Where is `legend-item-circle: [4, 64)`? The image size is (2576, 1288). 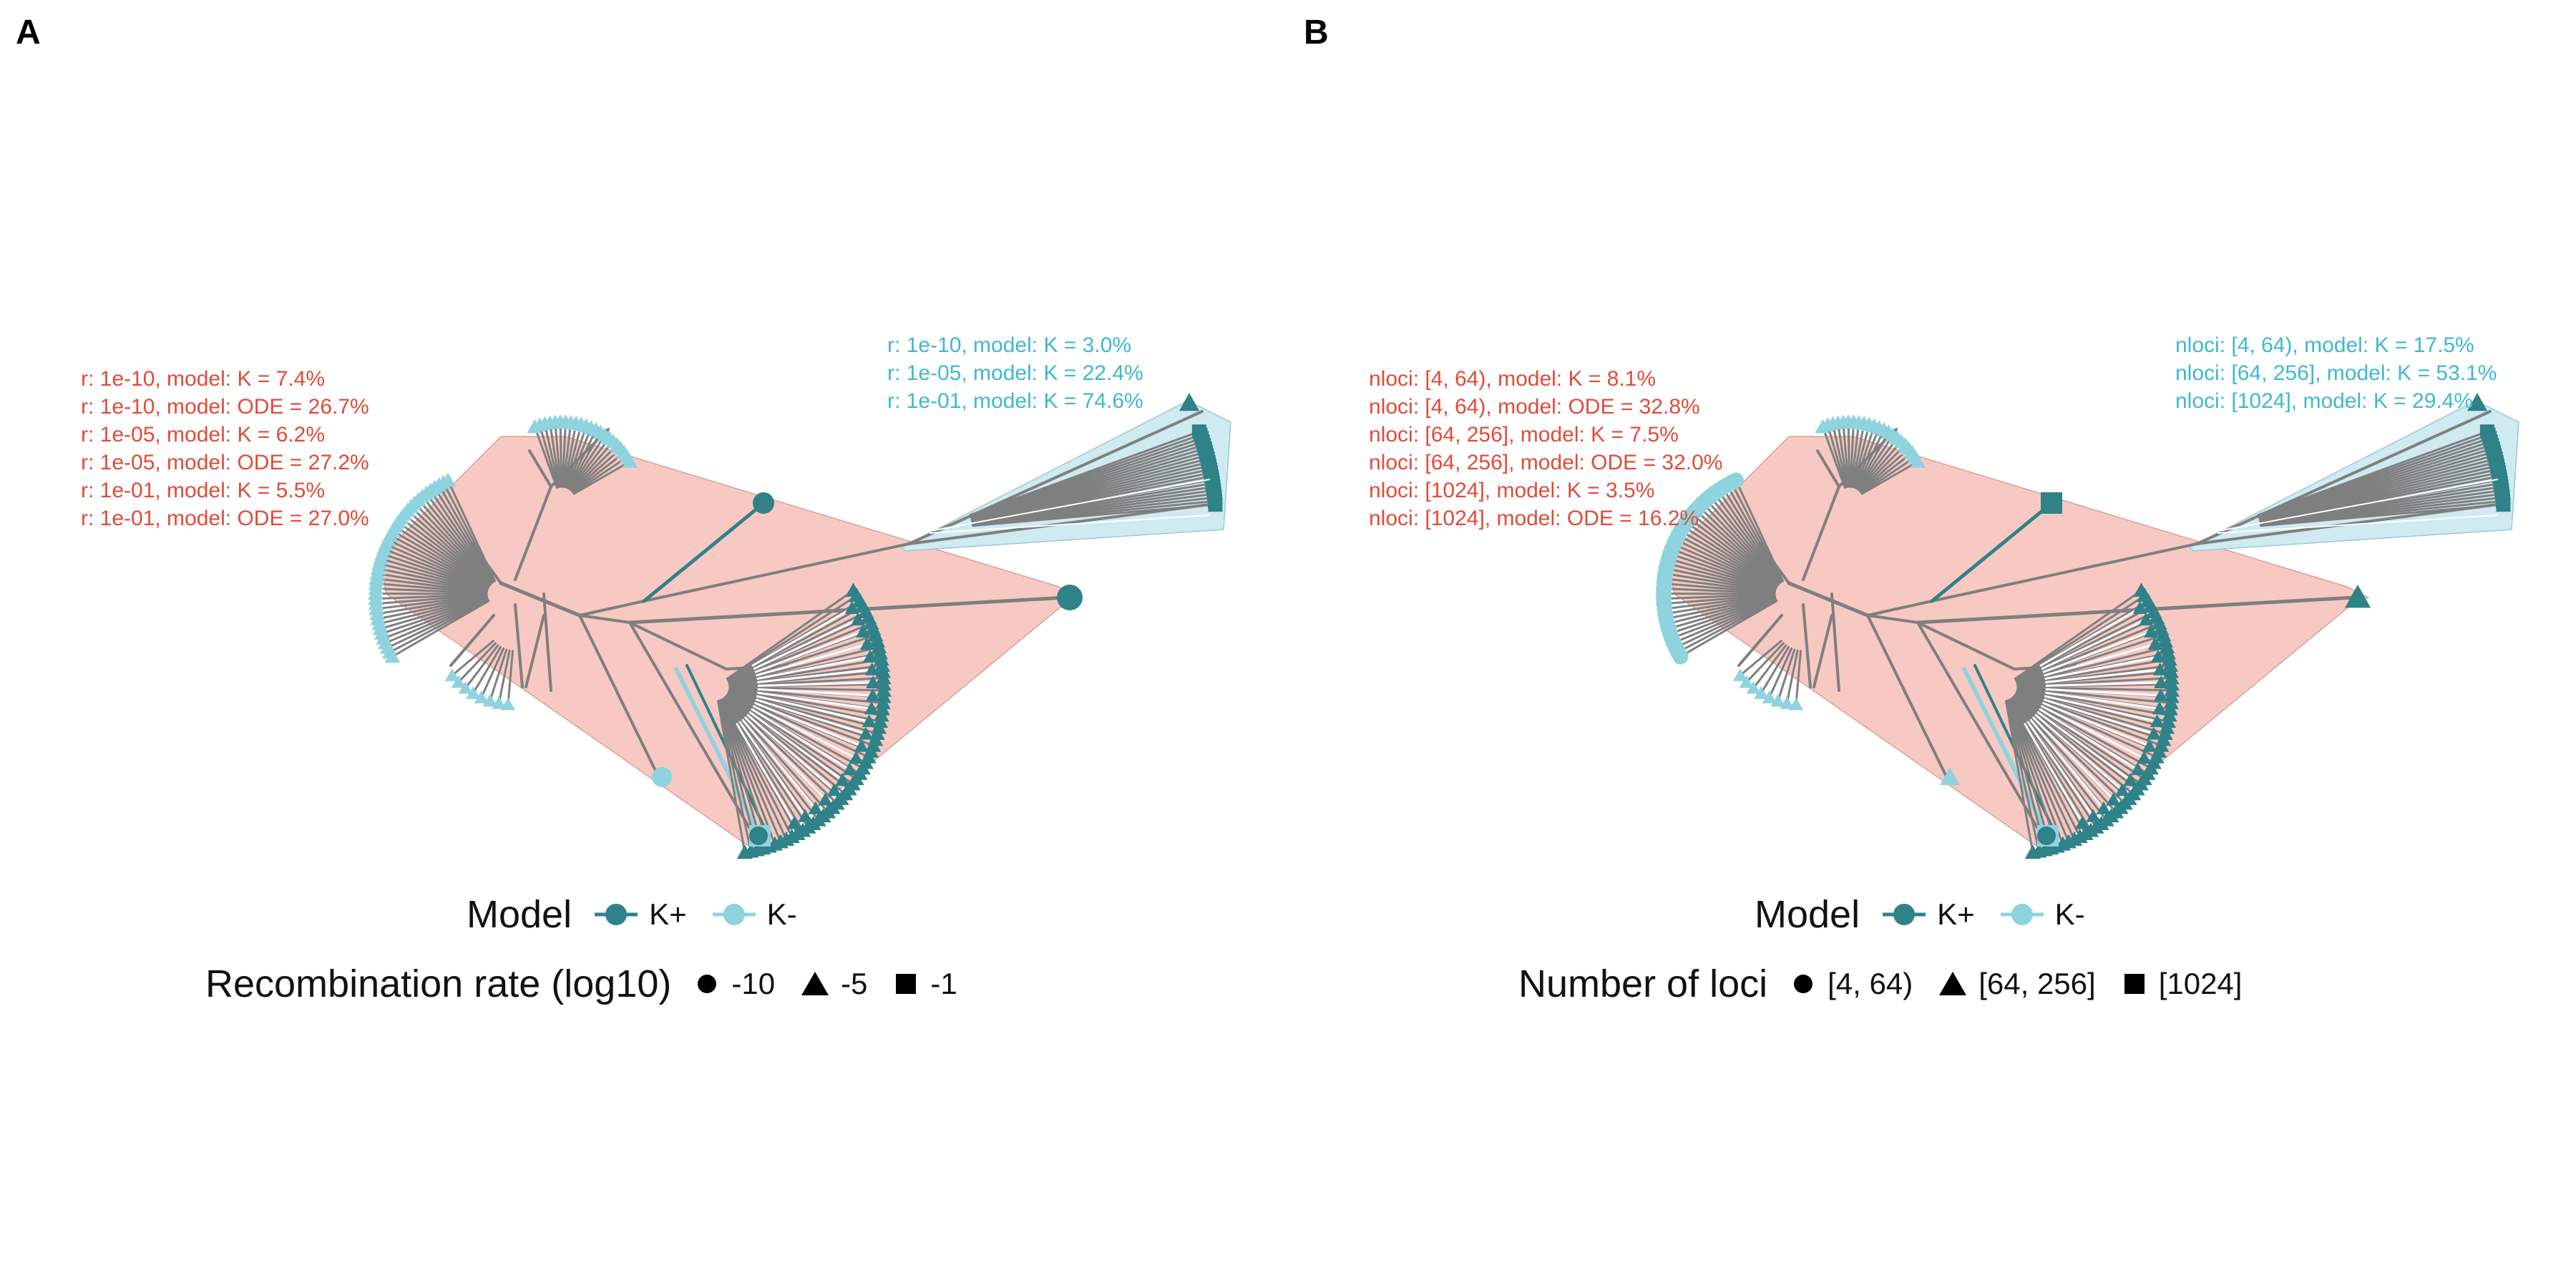 legend-item-circle: [4, 64) is located at coordinates (1851, 984).